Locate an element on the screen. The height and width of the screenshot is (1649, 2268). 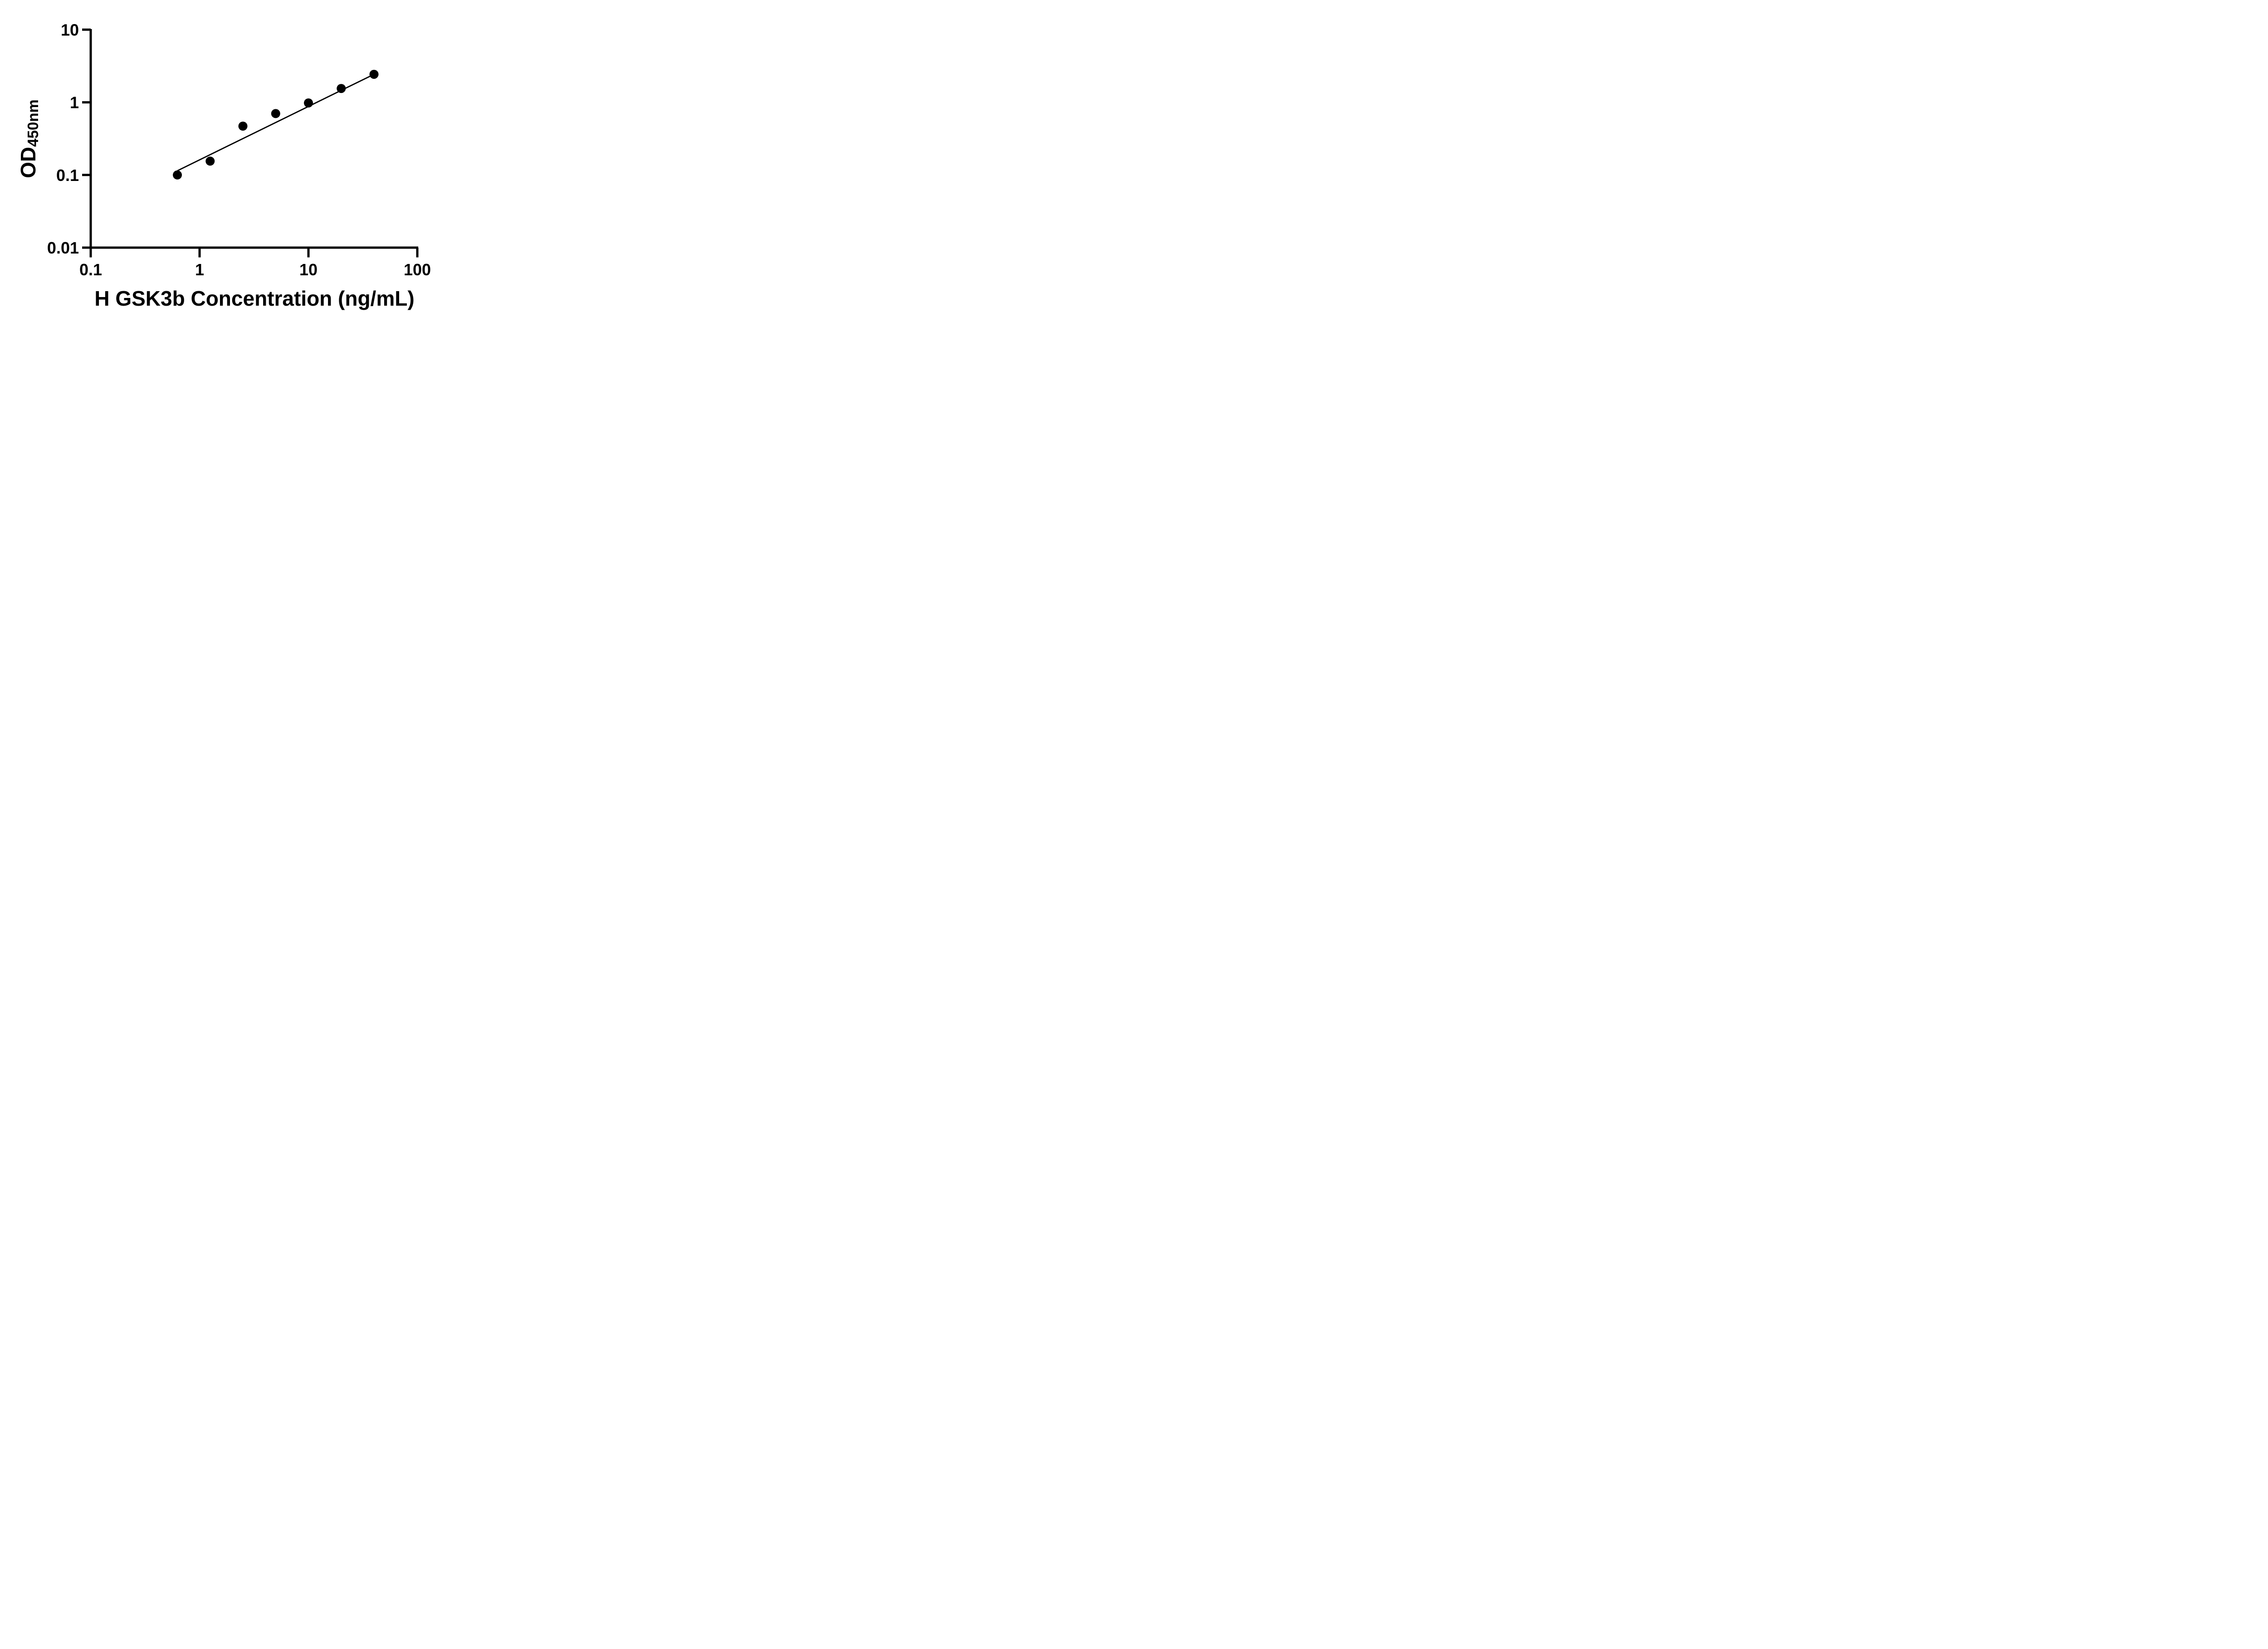
y-axis-tick-label: 10 is located at coordinates (70, 29).